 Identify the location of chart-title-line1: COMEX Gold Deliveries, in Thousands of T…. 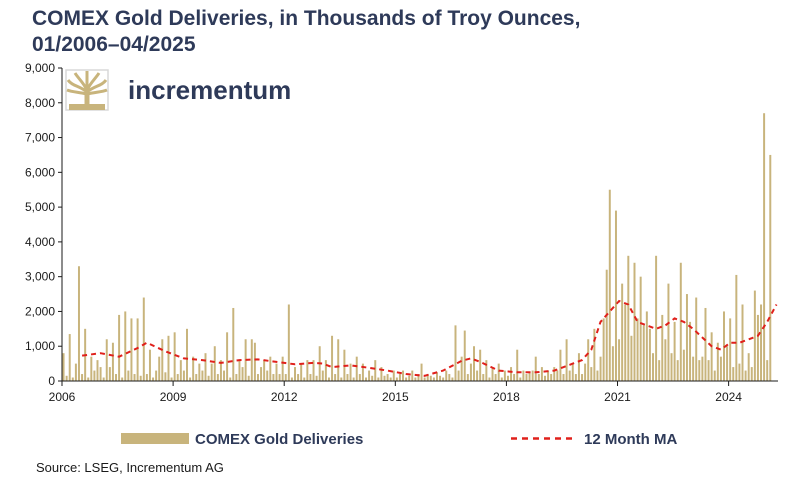
(306, 18).